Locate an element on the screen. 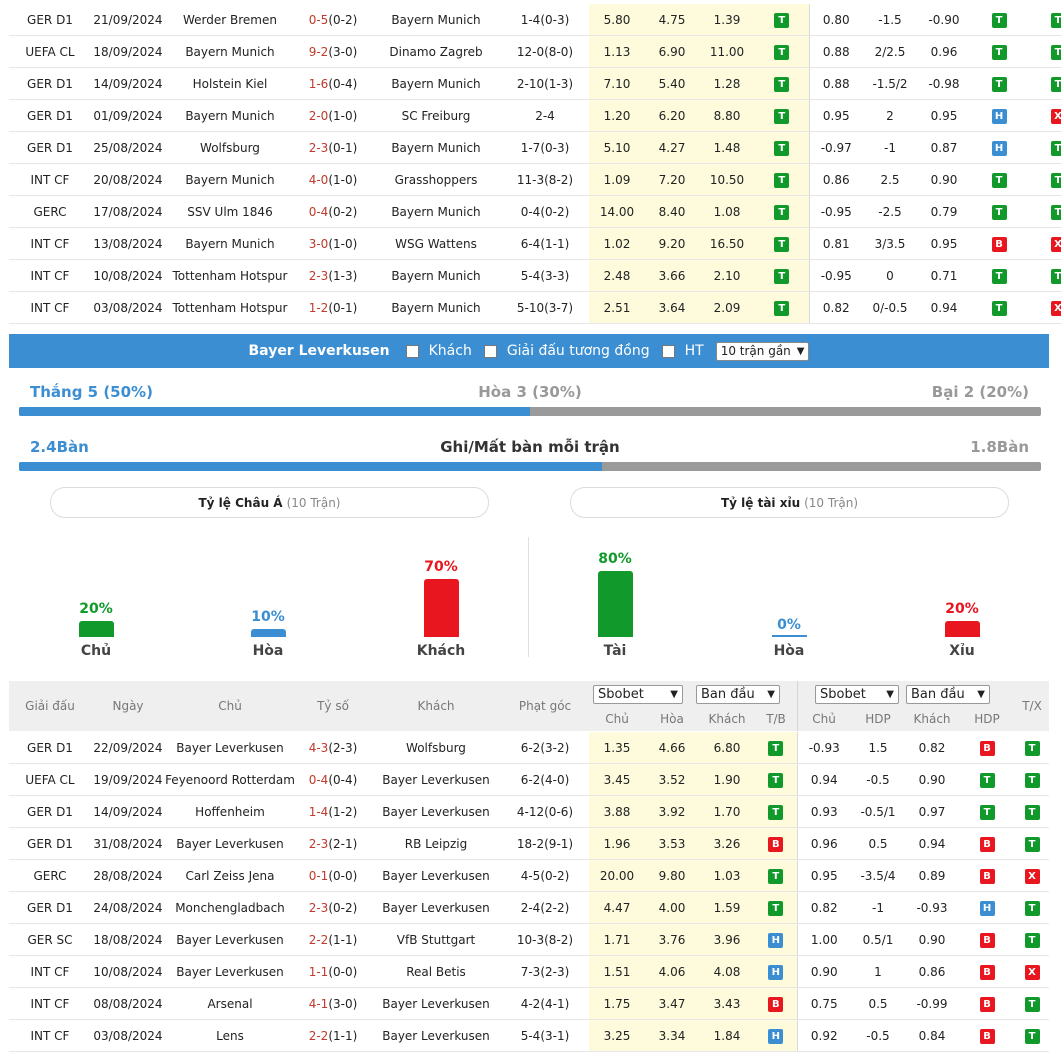 The height and width of the screenshot is (1056, 1061). home-team-cell: Carl Zeiss Jena is located at coordinates (230, 875).